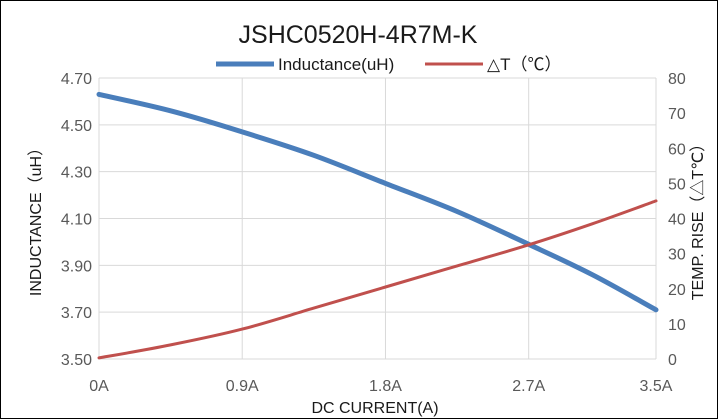 The height and width of the screenshot is (419, 718). I want to click on chart-title: JSHC0520H-4R7M-K, so click(358, 35).